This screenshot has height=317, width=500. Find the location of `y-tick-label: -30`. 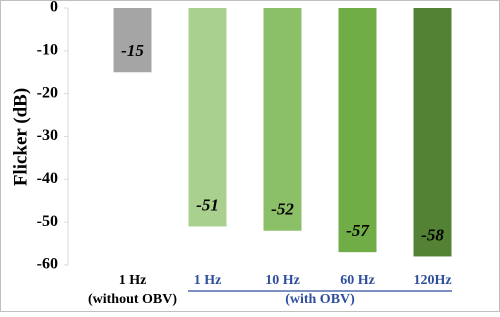

y-tick-label: -30 is located at coordinates (47, 135).